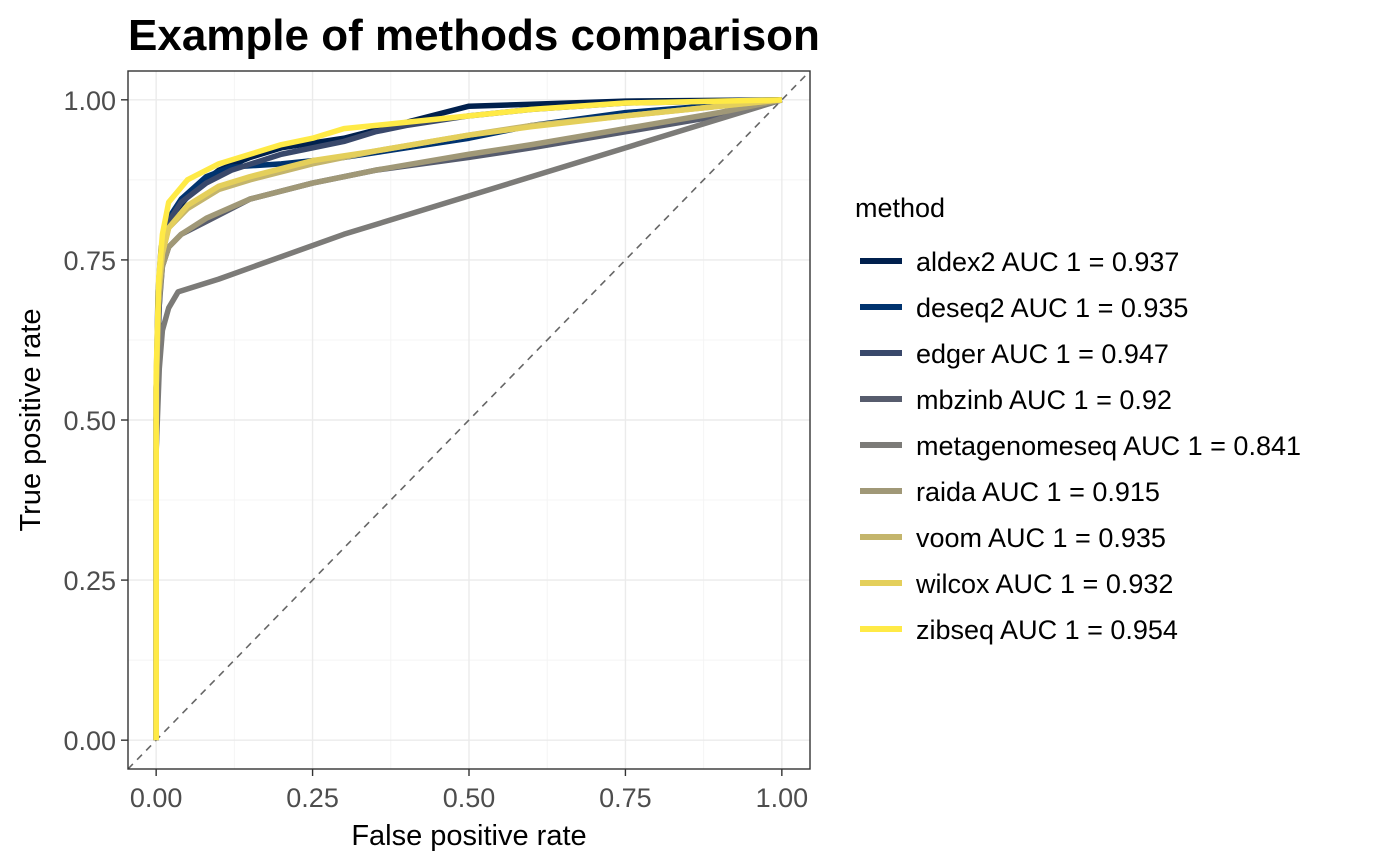 Image resolution: width=1400 pixels, height=865 pixels. I want to click on x-axis: 0.00 0.25 0.50 0.75 1.00, so click(469, 791).